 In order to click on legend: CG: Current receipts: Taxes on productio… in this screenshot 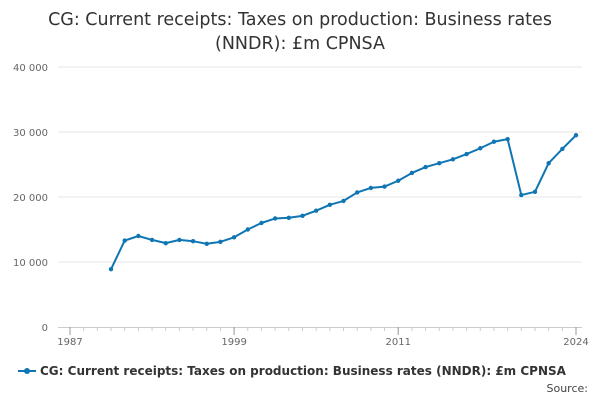, I will do `click(292, 371)`.